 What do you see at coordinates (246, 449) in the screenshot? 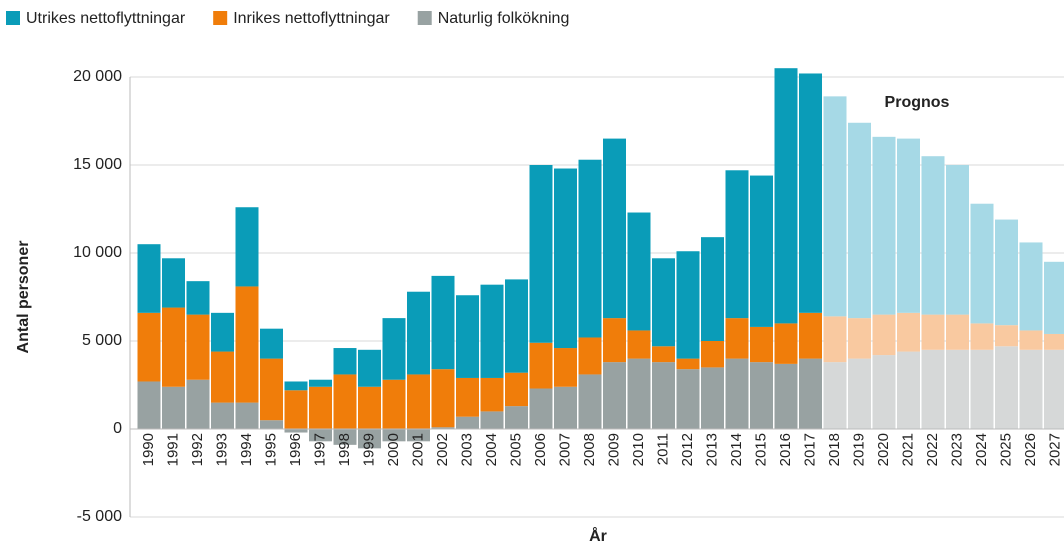
I see `x-tick-label: 1994` at bounding box center [246, 449].